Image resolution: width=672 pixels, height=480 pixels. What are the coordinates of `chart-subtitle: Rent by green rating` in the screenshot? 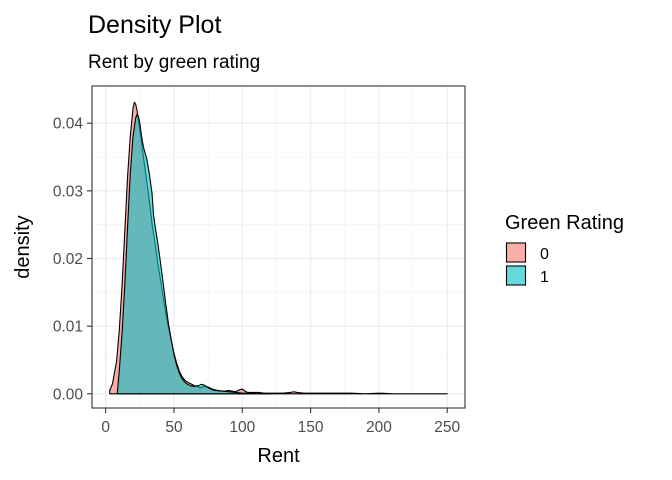 It's located at (174, 62).